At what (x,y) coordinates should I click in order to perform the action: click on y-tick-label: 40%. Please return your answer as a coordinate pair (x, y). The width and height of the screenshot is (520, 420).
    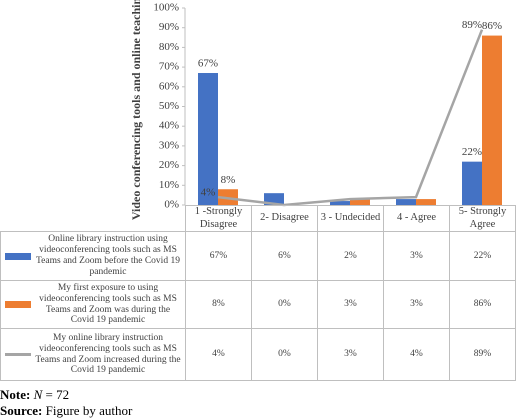
    Looking at the image, I should click on (169, 126).